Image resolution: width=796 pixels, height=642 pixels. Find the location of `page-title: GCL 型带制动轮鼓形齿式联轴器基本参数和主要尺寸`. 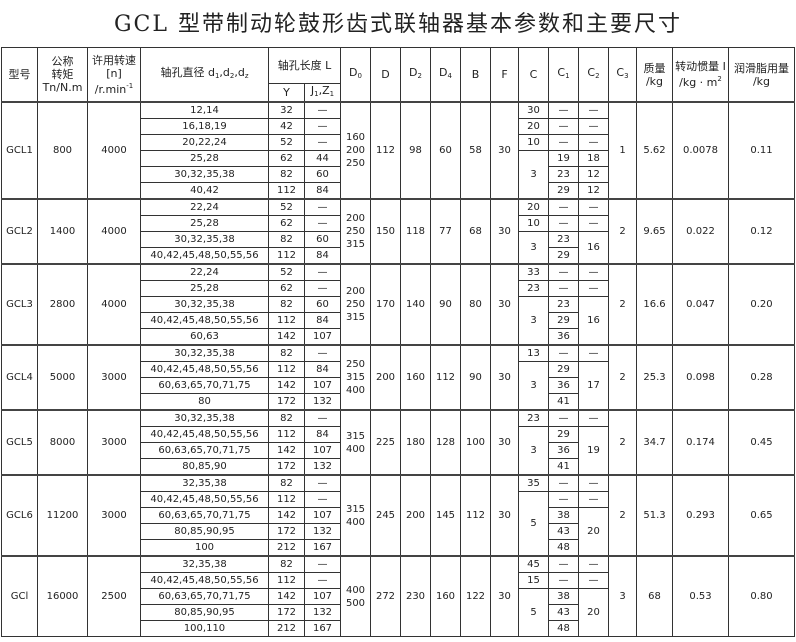

page-title: GCL 型带制动轮鼓形齿式联轴器基本参数和主要尺寸 is located at coordinates (397, 24).